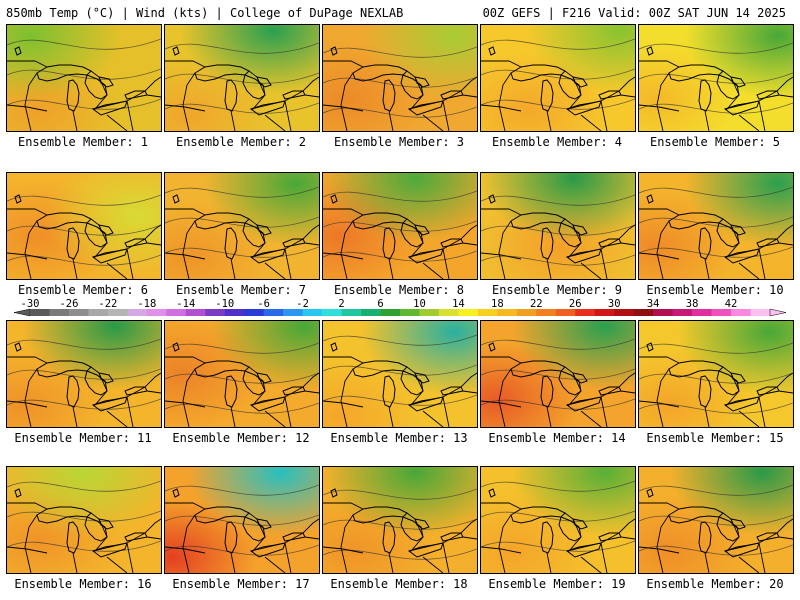 This screenshot has width=800, height=600. I want to click on colorbar-tick-label: 30, so click(614, 304).